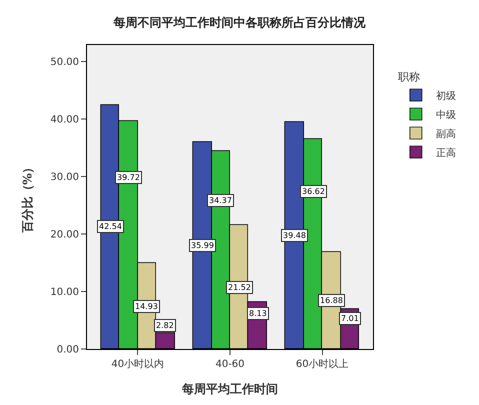  I want to click on y-tick-label: 10.00, so click(64, 292).